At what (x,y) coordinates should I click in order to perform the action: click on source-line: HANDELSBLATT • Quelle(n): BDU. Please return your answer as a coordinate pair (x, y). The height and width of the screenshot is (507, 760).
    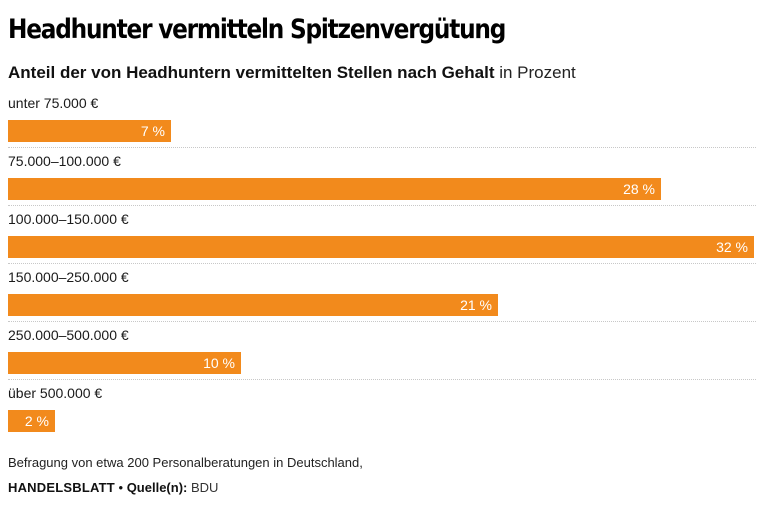
    Looking at the image, I should click on (113, 487).